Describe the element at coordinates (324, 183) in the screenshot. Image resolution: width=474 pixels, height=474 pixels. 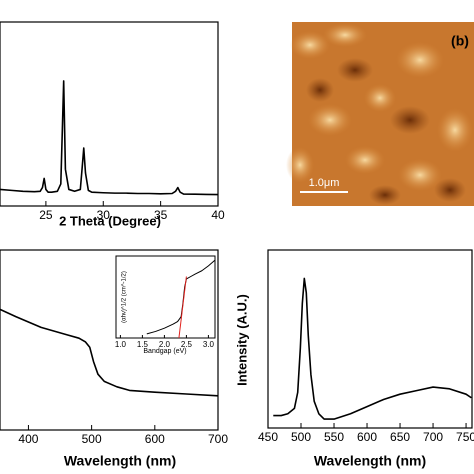
I see `annotation: 1.0μm` at that location.